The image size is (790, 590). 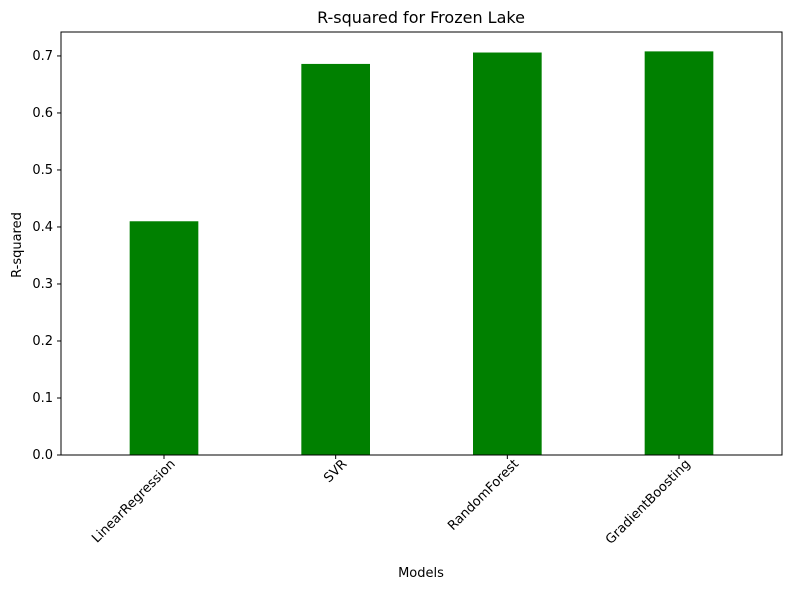 What do you see at coordinates (483, 495) in the screenshot?
I see `x-tick-label: RandomForest` at bounding box center [483, 495].